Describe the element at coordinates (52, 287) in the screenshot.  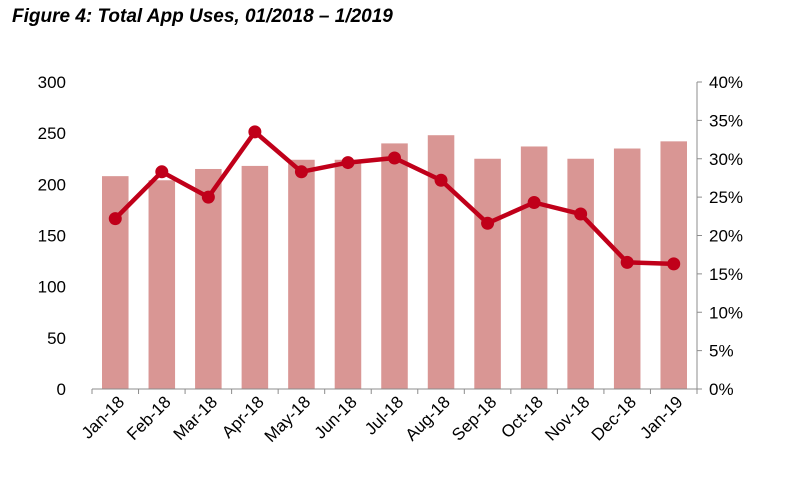
I see `left-tick-label: 100` at that location.